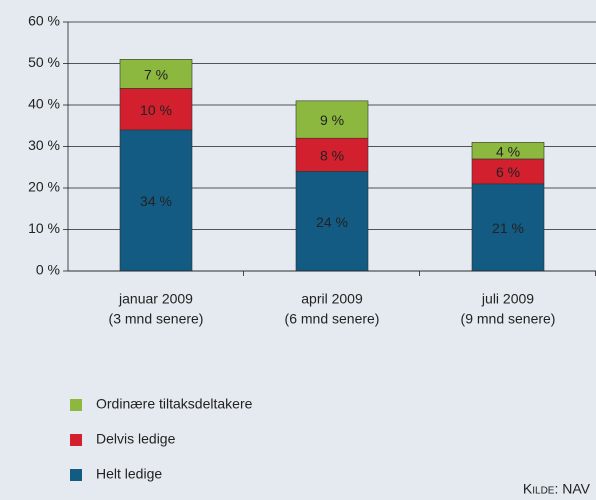  I want to click on legend-label: Ordinære tiltaksdeltakere, so click(174, 404).